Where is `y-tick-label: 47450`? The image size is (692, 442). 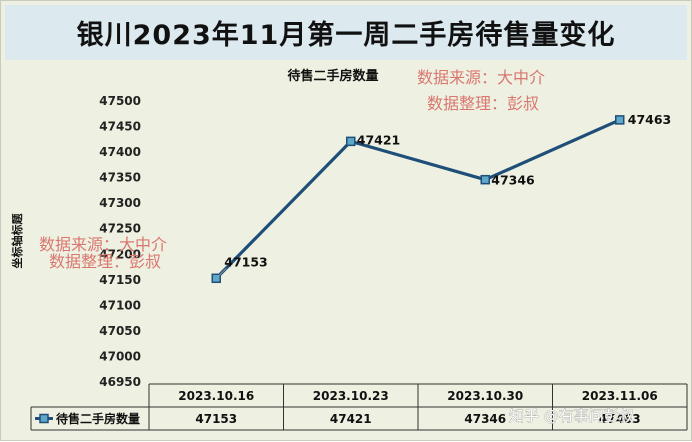
y-tick-label: 47450 is located at coordinates (120, 127).